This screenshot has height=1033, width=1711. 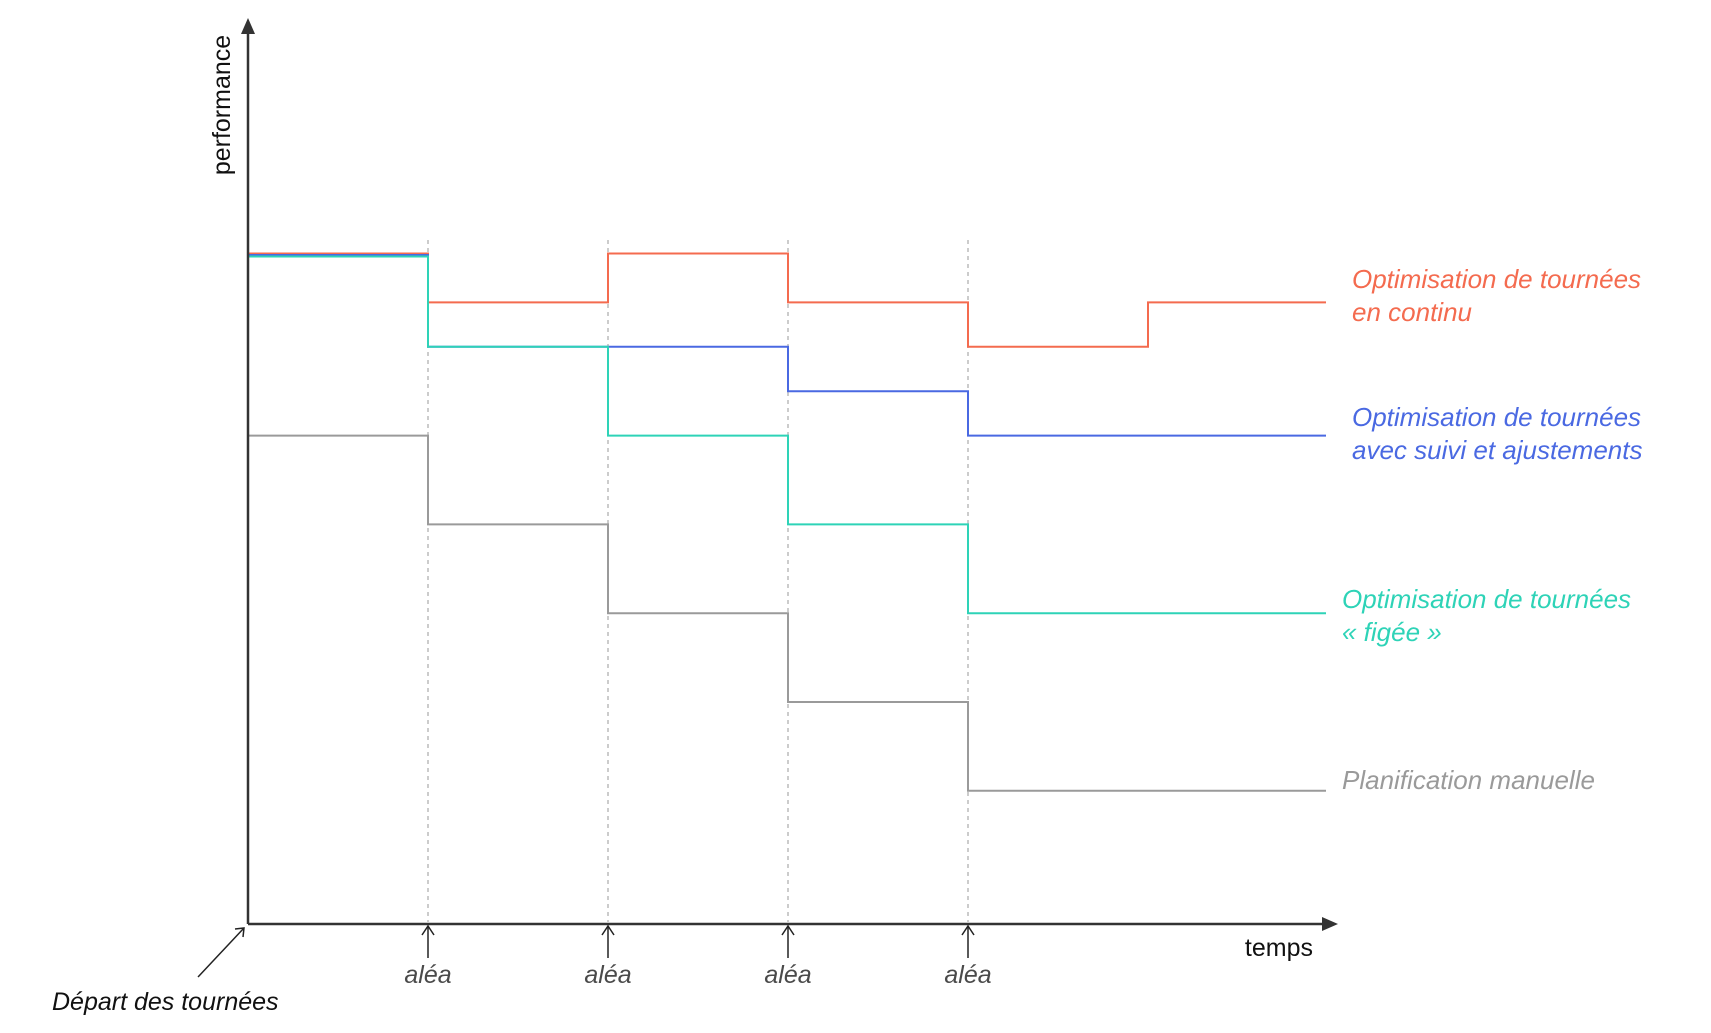 I want to click on series-label: « figée », so click(x=1392, y=632).